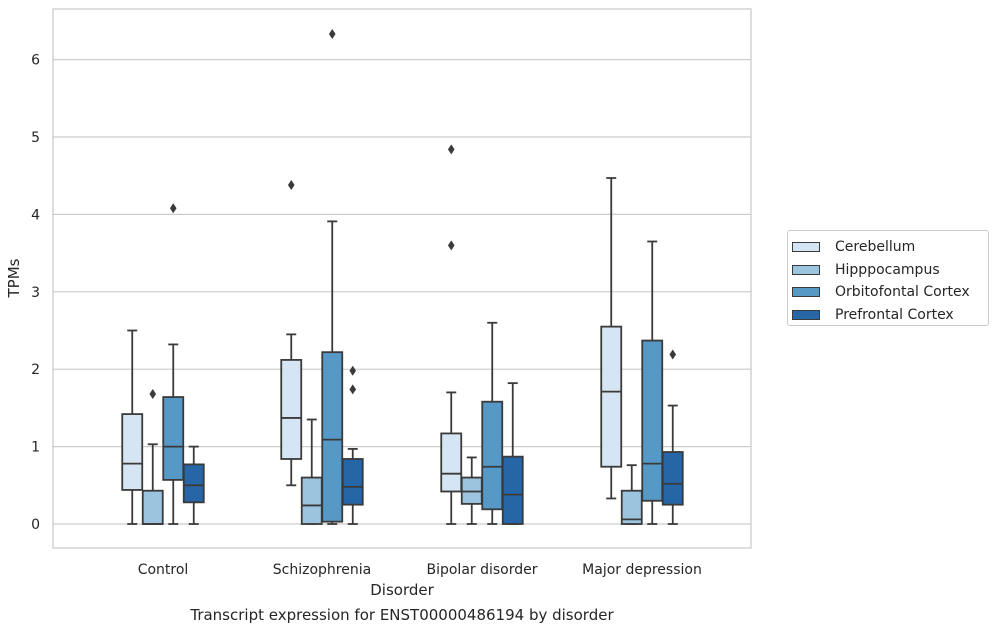 The image size is (999, 634). What do you see at coordinates (322, 570) in the screenshot?
I see `x-tick-label: Schizophrenia` at bounding box center [322, 570].